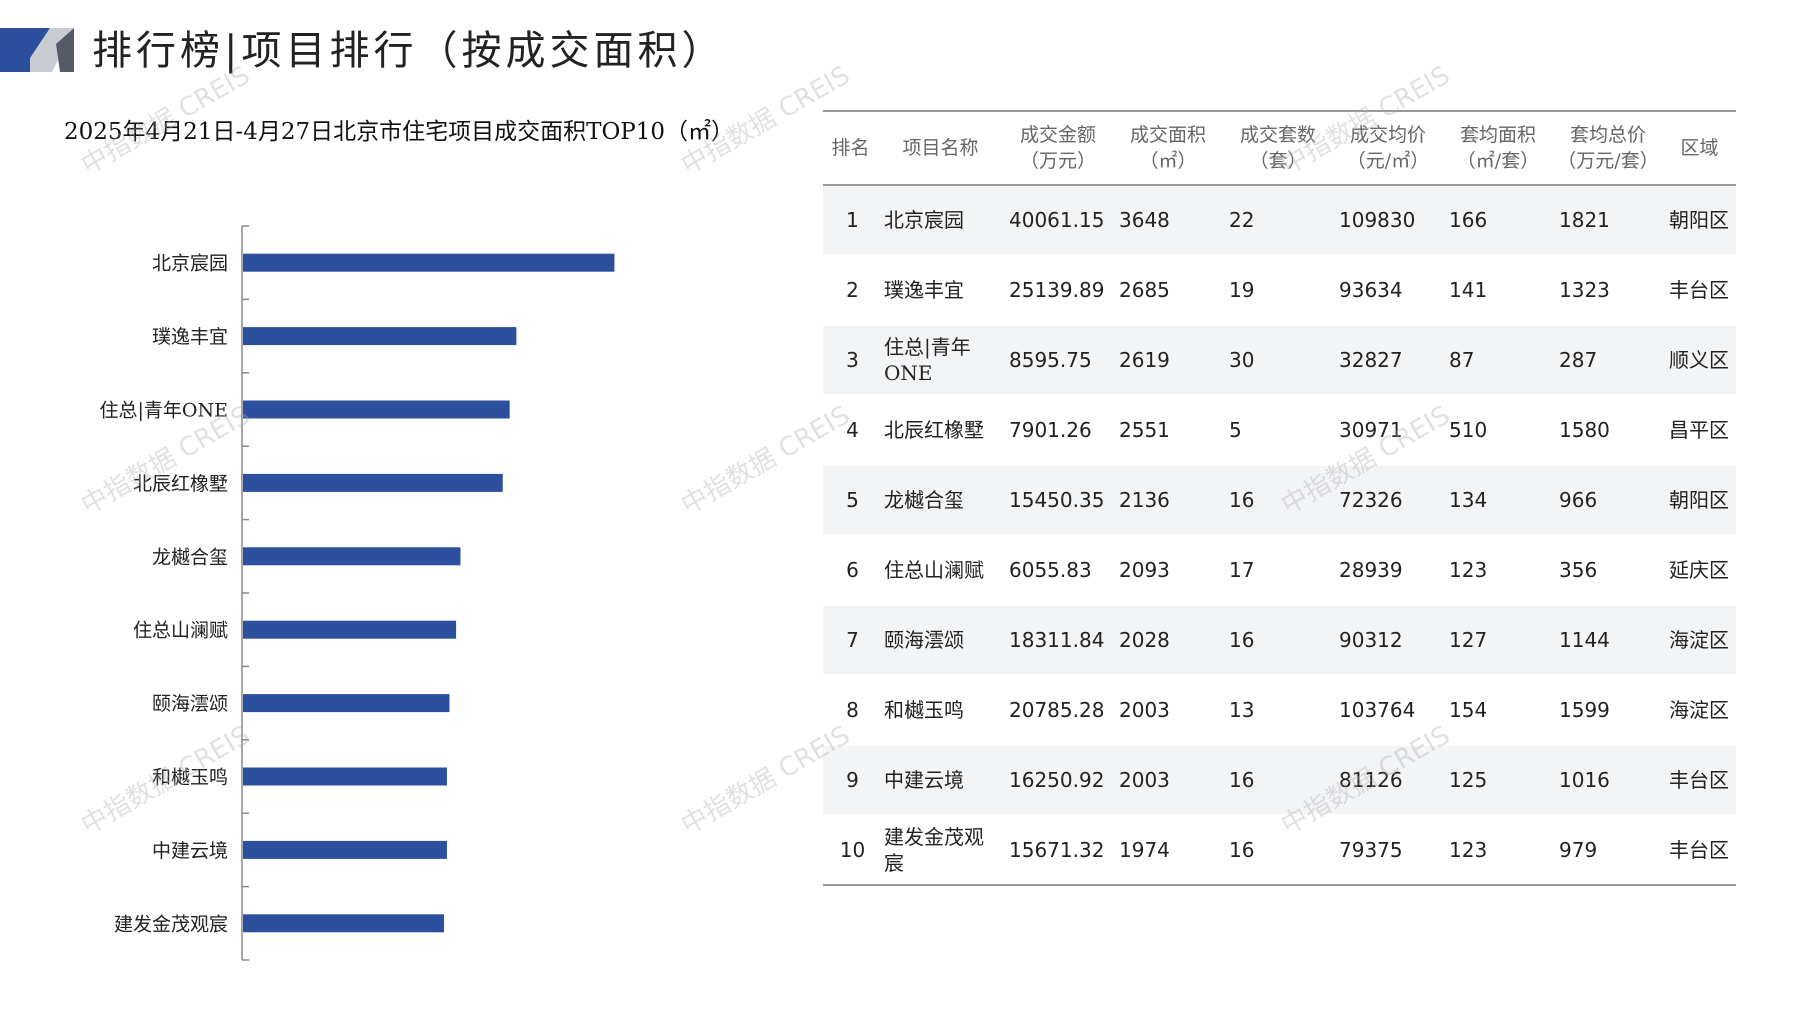 The width and height of the screenshot is (1797, 1010). I want to click on column-header-label: 成交均价, so click(1387, 135).